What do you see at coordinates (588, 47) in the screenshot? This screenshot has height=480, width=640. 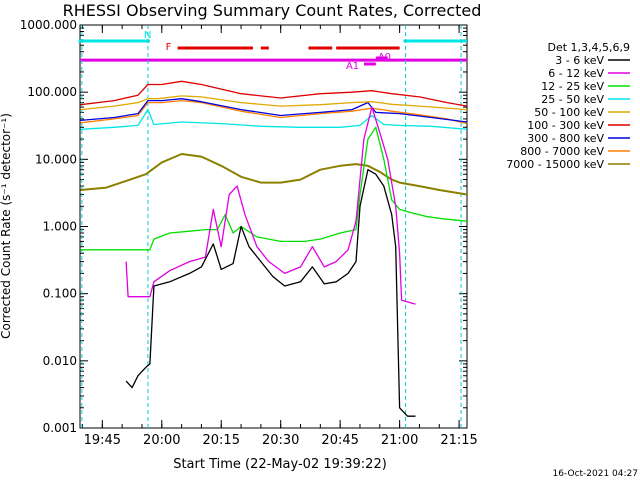 I see `legend-title: Det 1,3,4,5,6,9` at bounding box center [588, 47].